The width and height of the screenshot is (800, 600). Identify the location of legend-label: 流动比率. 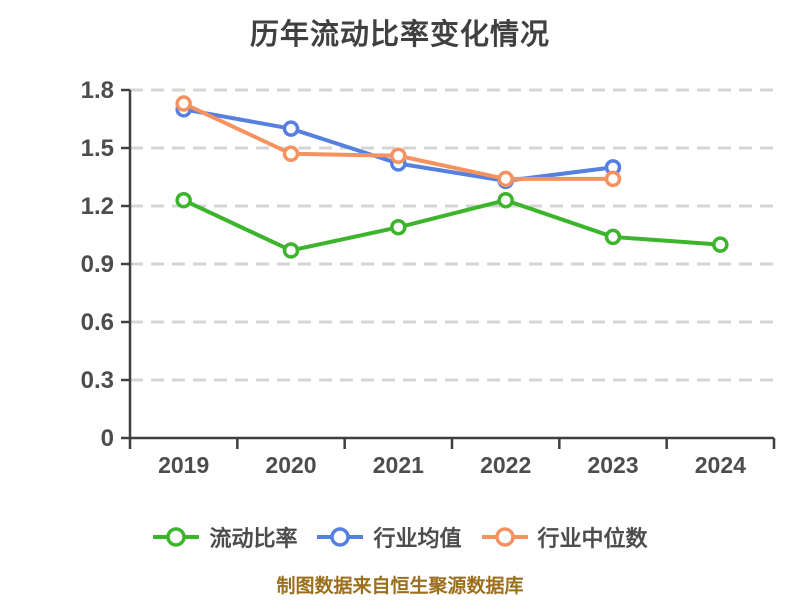
(253, 538).